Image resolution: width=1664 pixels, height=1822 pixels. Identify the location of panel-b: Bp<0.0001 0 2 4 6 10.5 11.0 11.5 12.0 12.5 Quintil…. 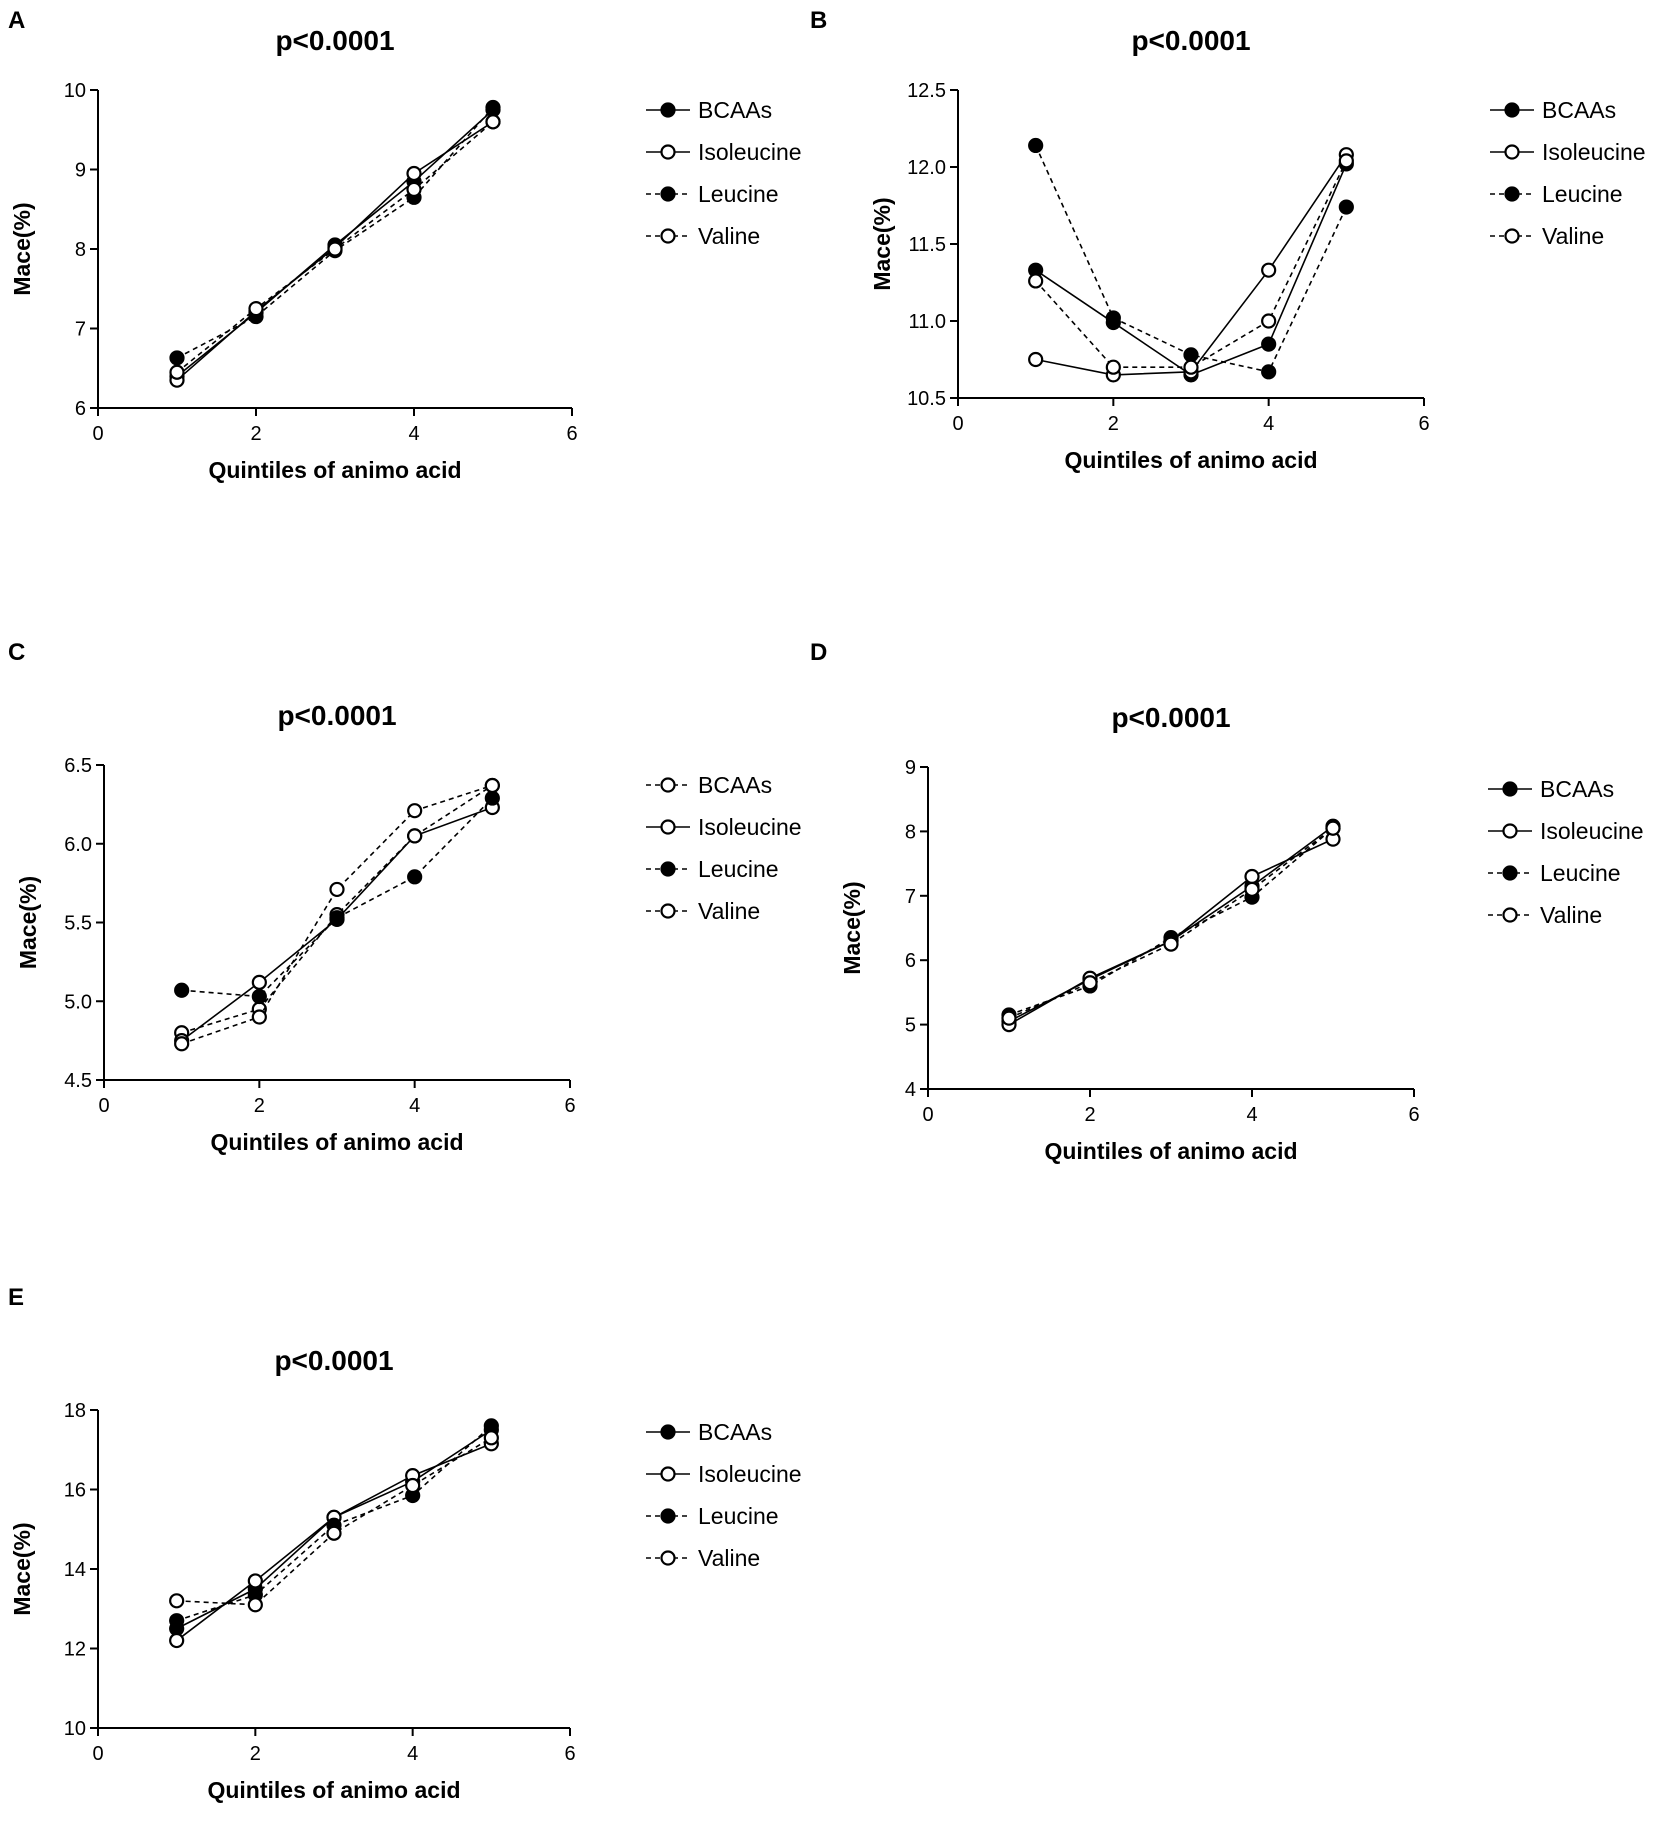
(1228, 240).